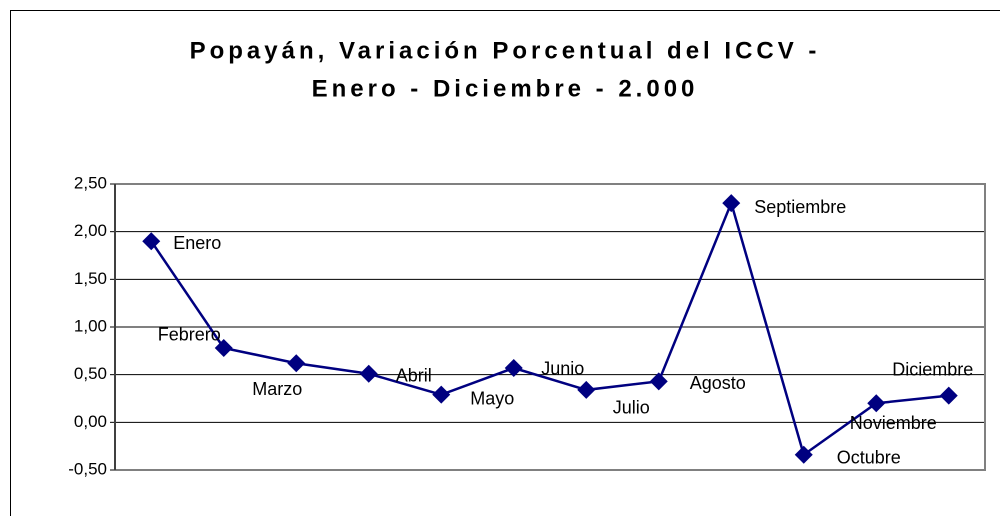 This screenshot has width=1000, height=516. What do you see at coordinates (90, 230) in the screenshot?
I see `y-tick-label: 2,00` at bounding box center [90, 230].